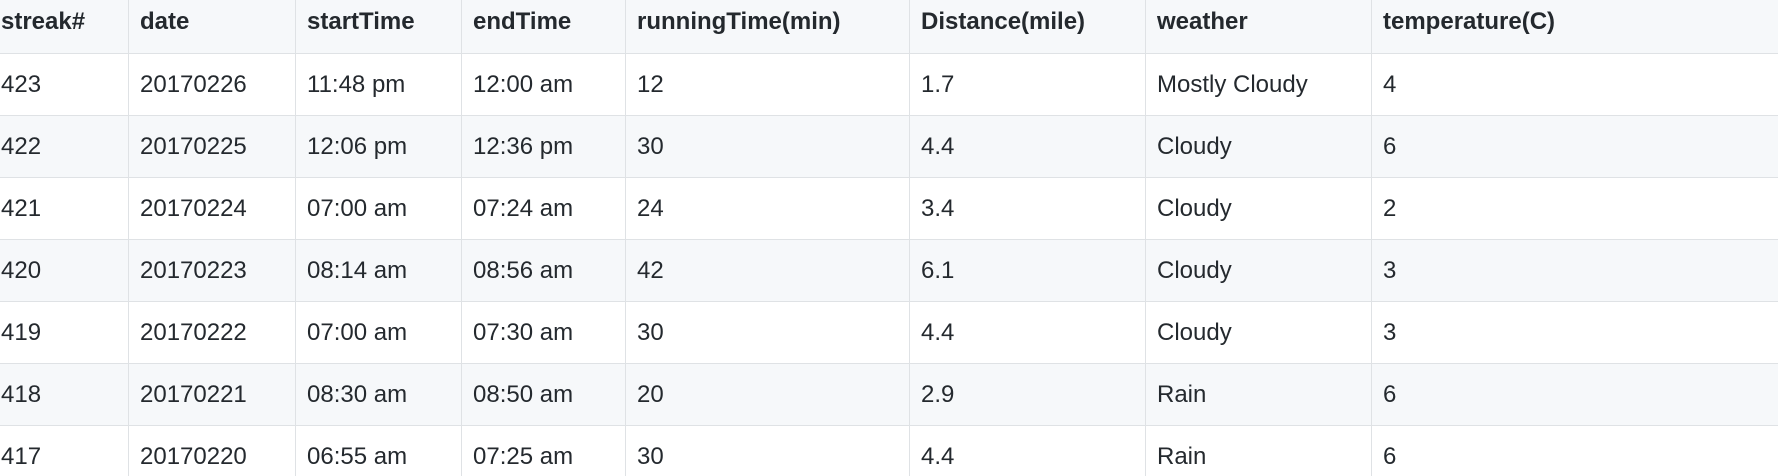  What do you see at coordinates (1027, 394) in the screenshot?
I see `cell-distance: 2.9` at bounding box center [1027, 394].